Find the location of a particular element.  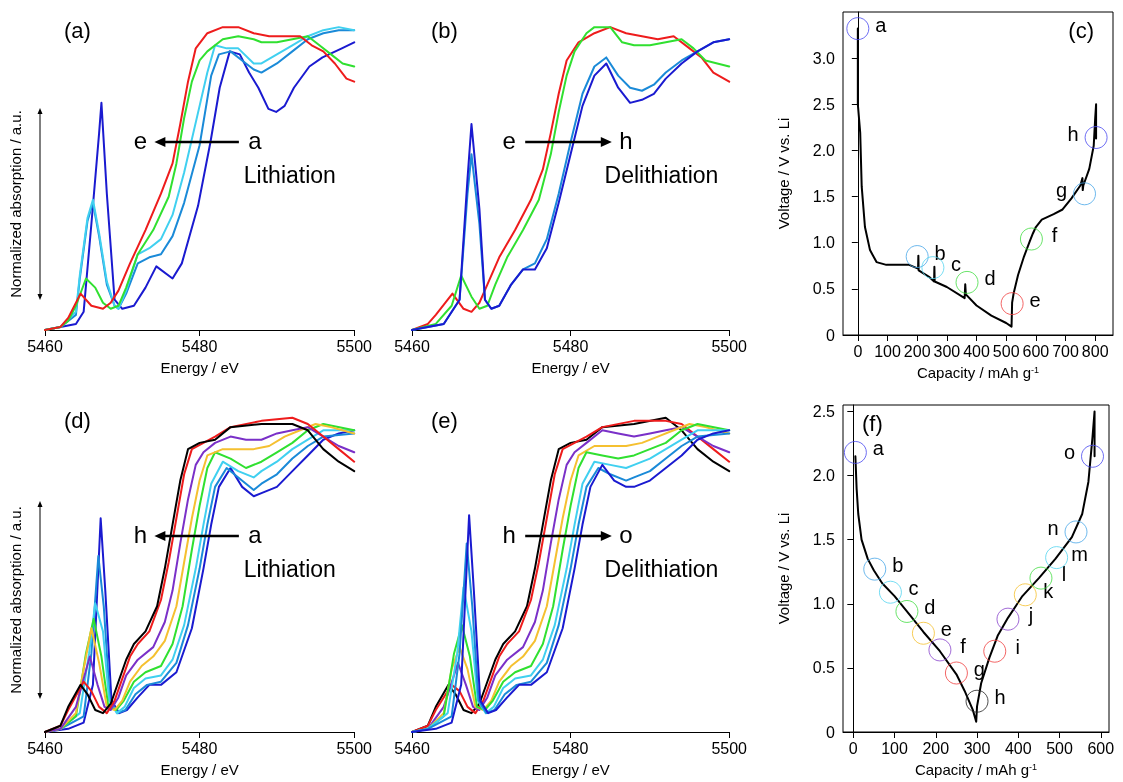

annotation: n is located at coordinates (1053, 527).